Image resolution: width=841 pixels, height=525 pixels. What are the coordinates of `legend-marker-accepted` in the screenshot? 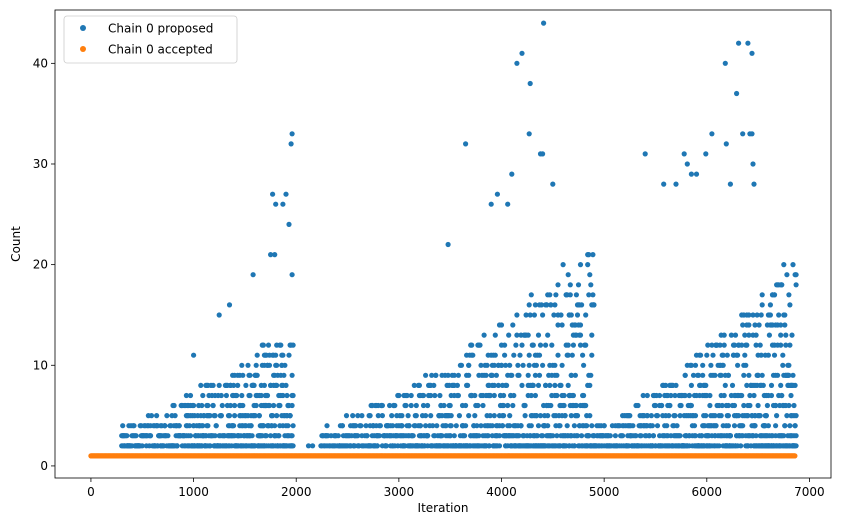 It's located at (83, 49).